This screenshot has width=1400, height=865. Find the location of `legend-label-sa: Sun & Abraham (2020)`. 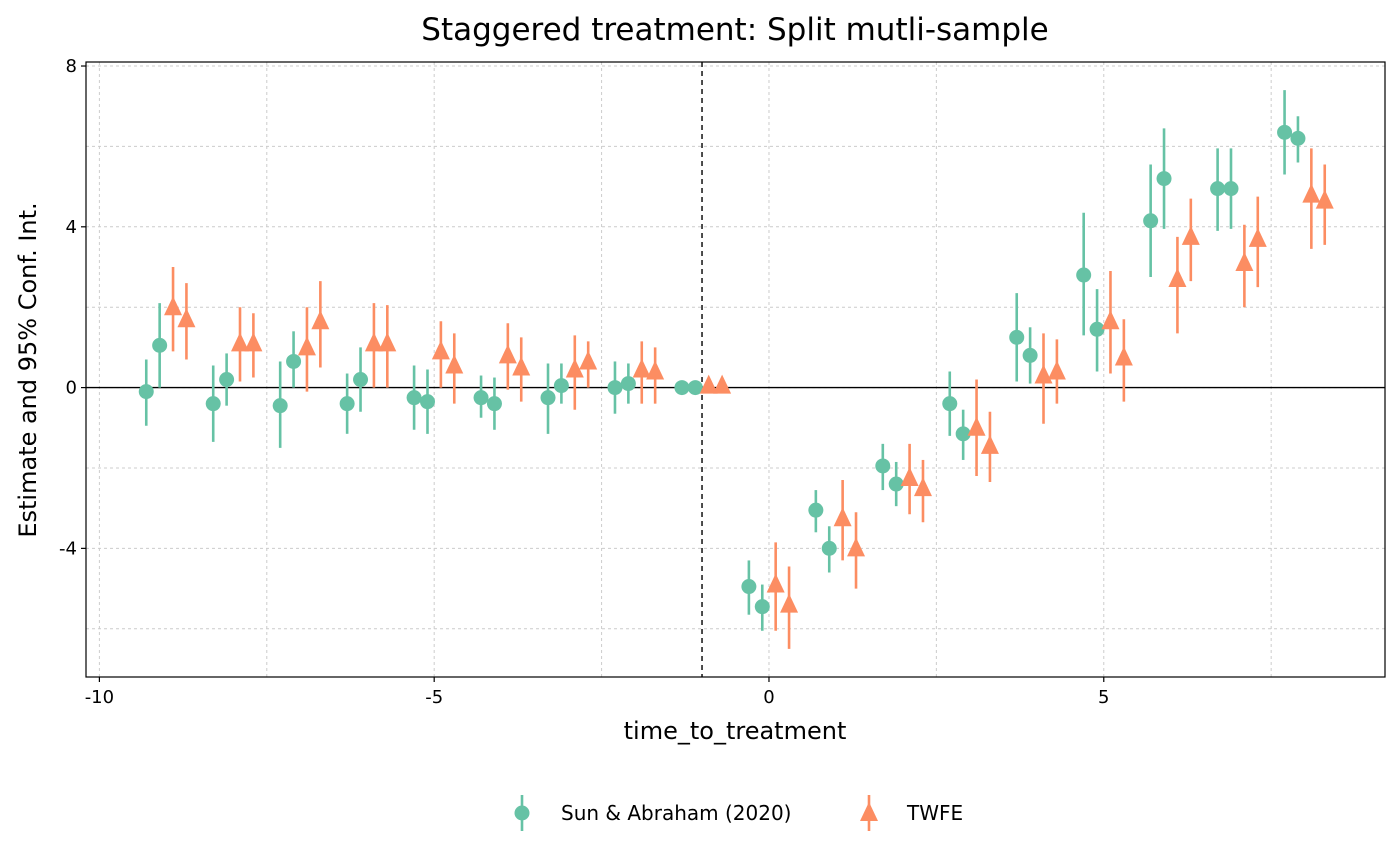

legend-label-sa: Sun & Abraham (2020) is located at coordinates (676, 813).